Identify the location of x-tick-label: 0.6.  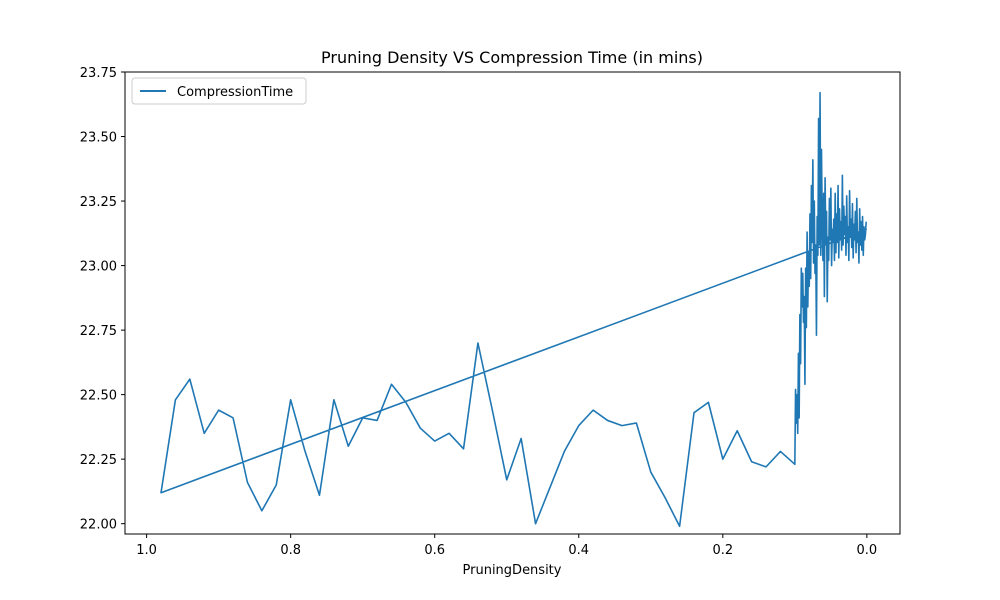
(434, 550).